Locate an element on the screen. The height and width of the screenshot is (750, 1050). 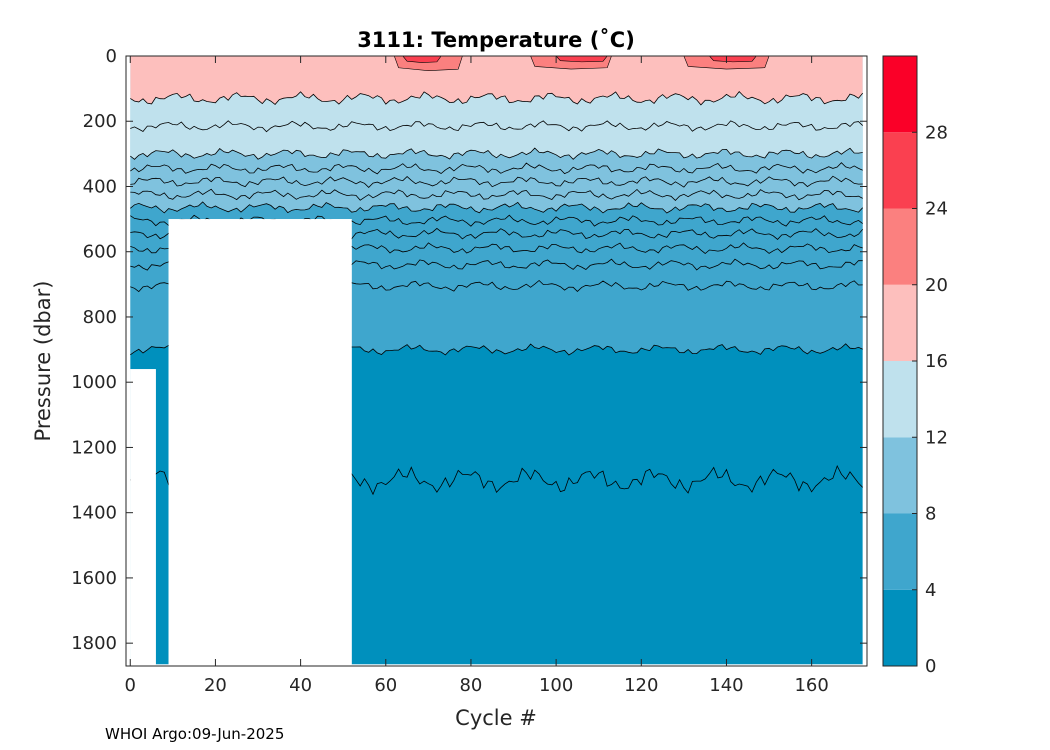
y-tick-label: 1600 is located at coordinates (94, 578).